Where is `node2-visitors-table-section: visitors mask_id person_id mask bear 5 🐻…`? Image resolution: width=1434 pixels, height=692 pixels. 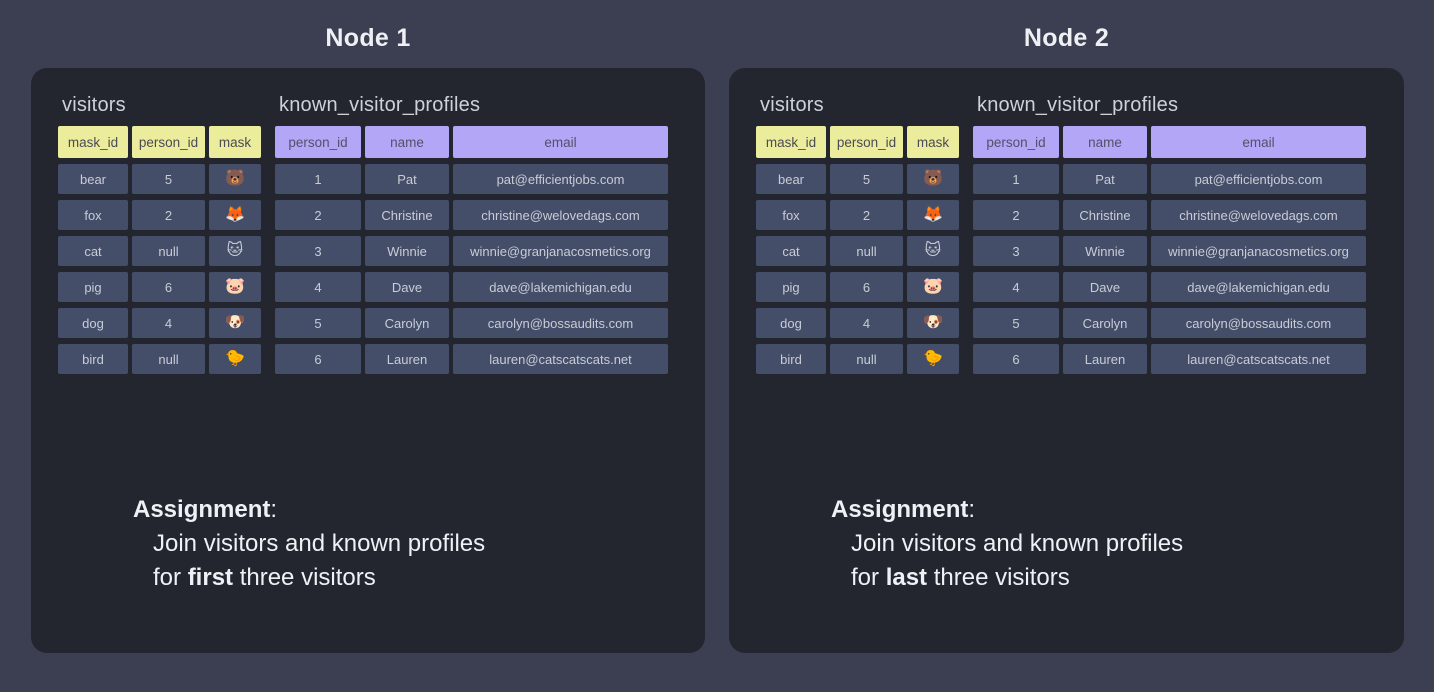 node2-visitors-table-section: visitors mask_id person_id mask bear 5 🐻… is located at coordinates (857, 234).